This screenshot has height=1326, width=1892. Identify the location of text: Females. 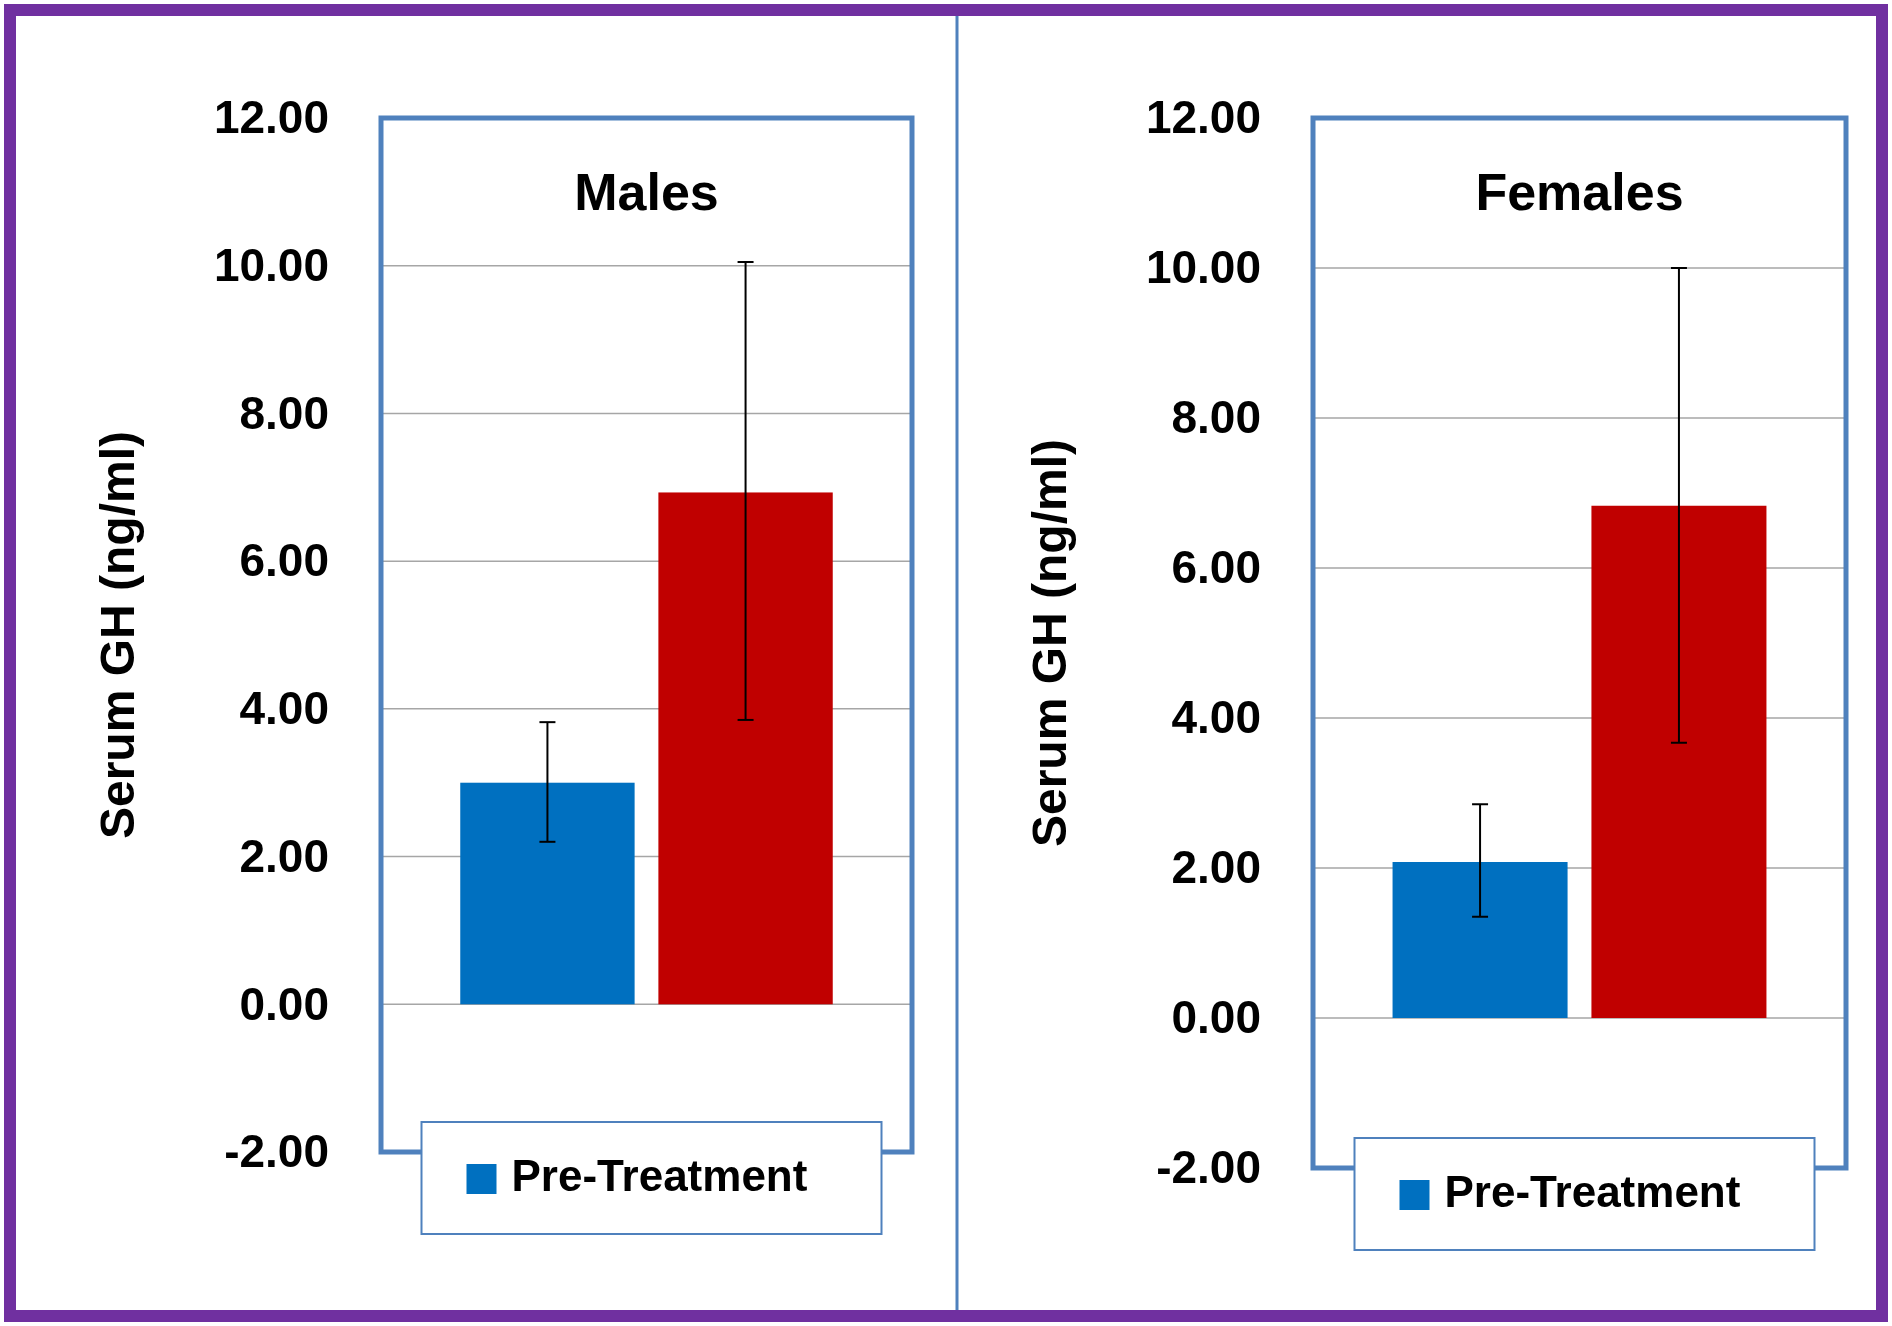
(1579, 192).